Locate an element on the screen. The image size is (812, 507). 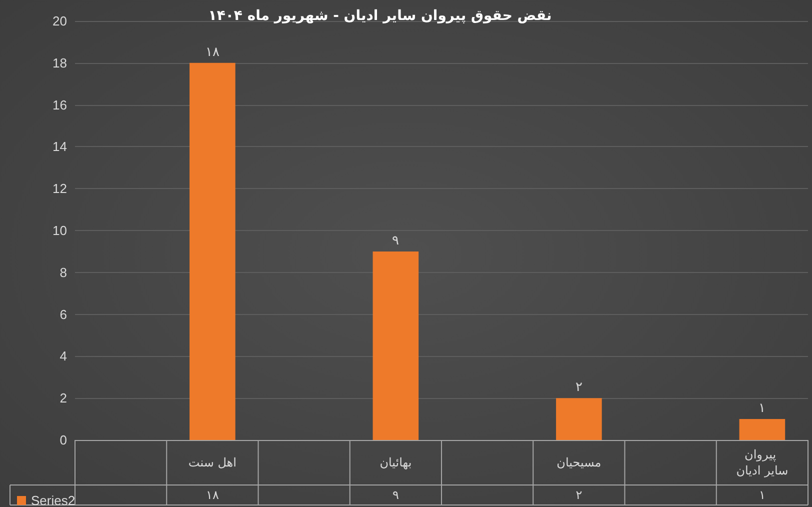
legend-label: Series2 is located at coordinates (53, 500).